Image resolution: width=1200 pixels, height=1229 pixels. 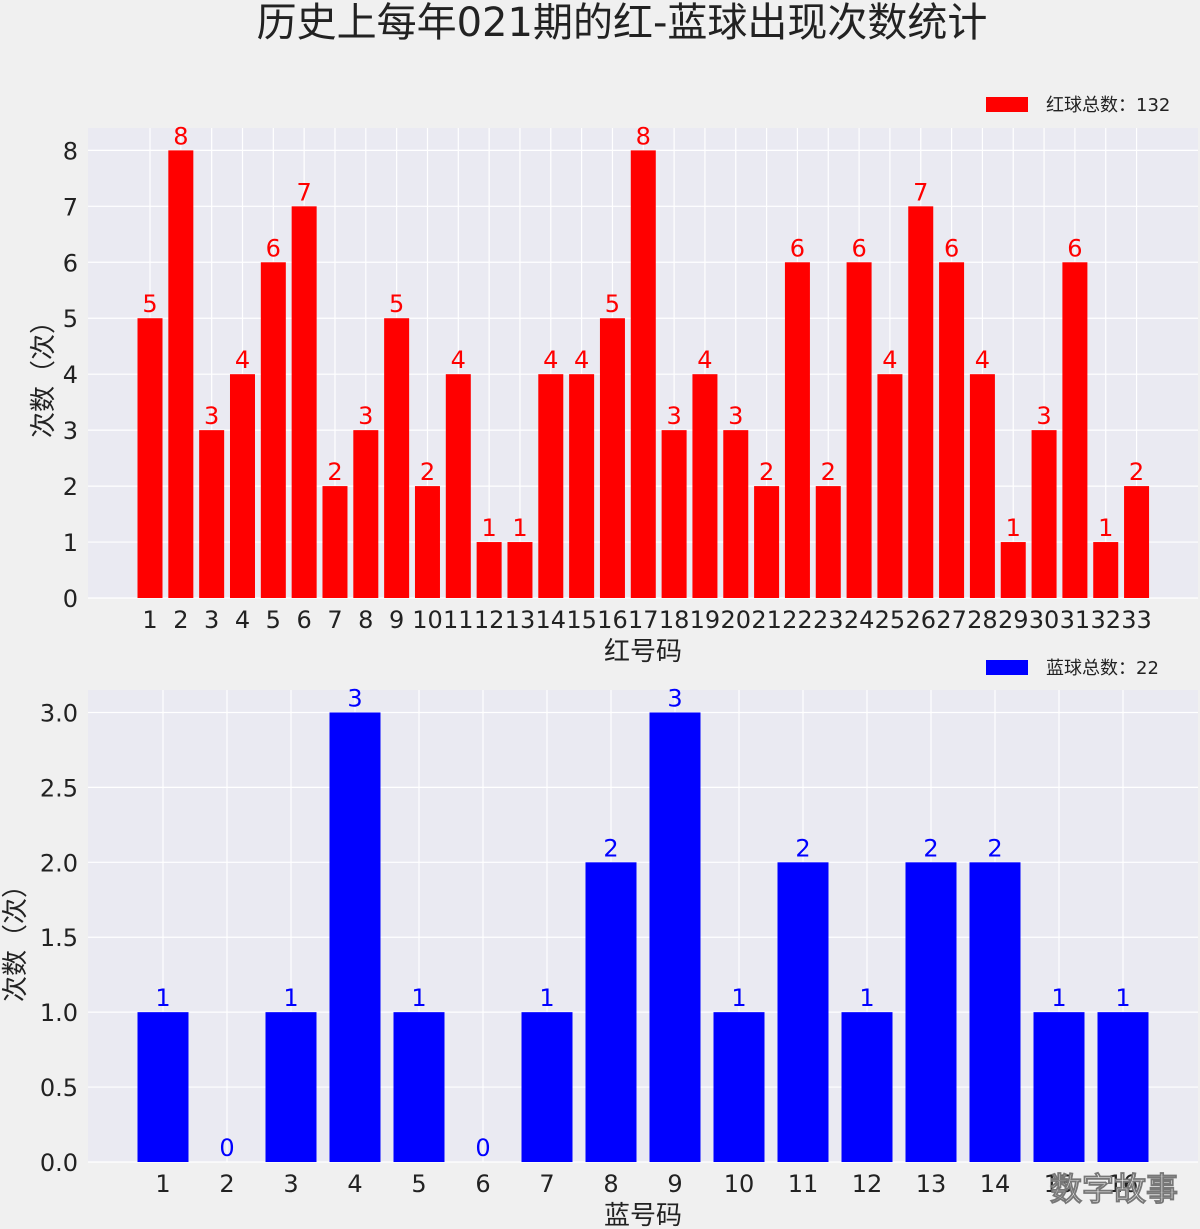 What do you see at coordinates (458, 620) in the screenshot?
I see `x-tick-label: 11` at bounding box center [458, 620].